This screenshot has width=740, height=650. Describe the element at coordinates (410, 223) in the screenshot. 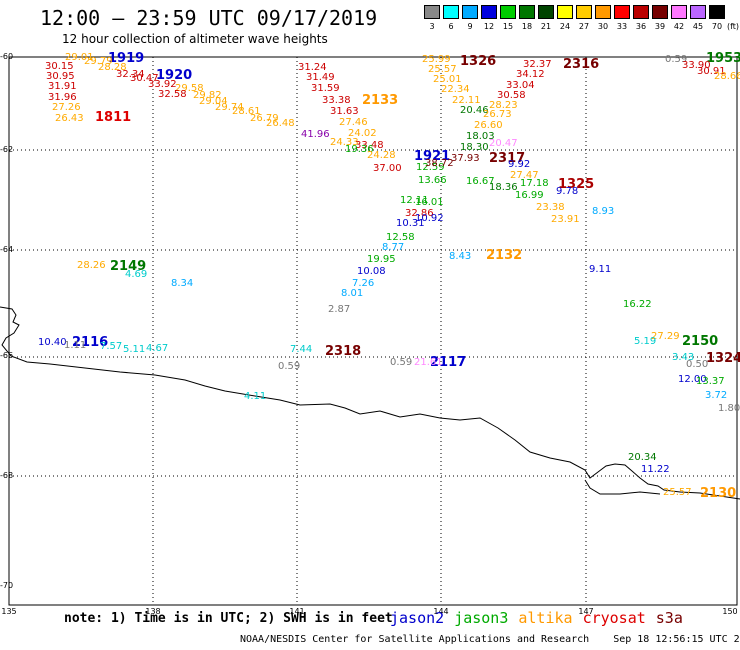

I see `swh-value-label: 10.31` at that location.